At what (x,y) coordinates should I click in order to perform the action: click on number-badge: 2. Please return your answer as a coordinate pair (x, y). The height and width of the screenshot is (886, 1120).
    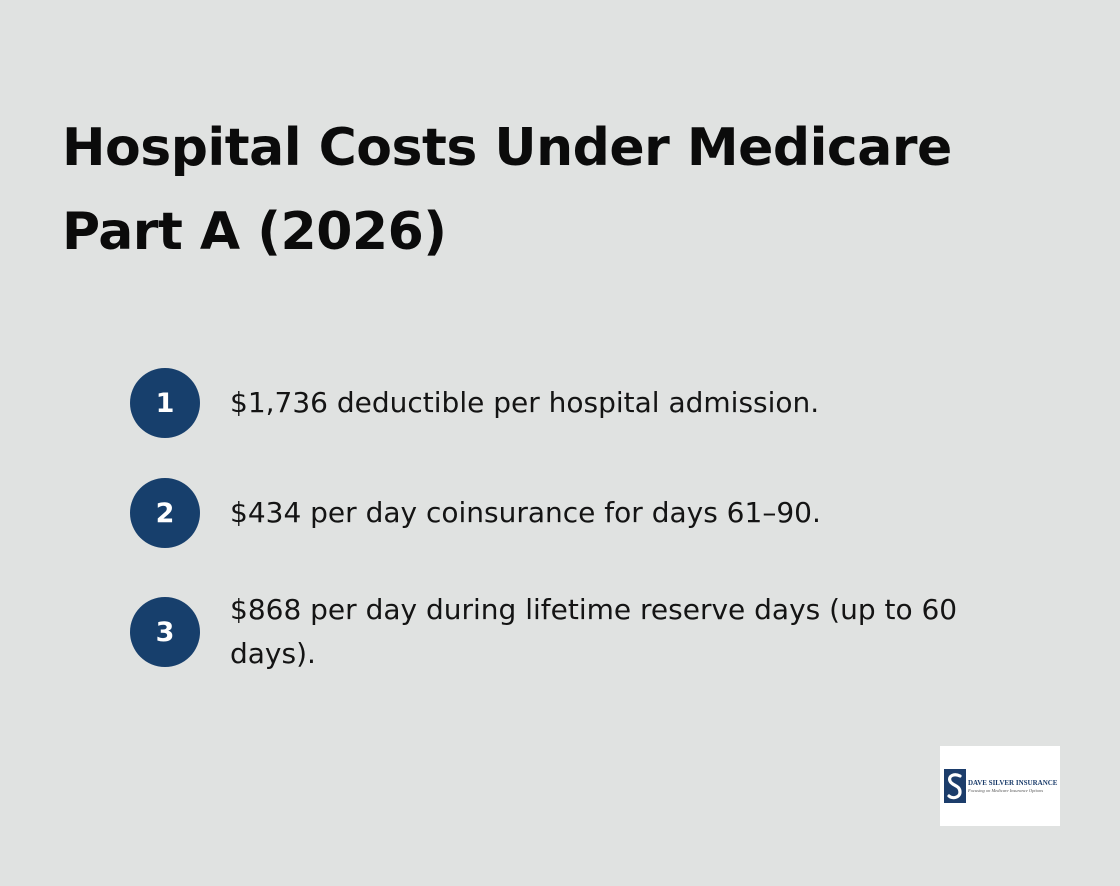
    Looking at the image, I should click on (165, 513).